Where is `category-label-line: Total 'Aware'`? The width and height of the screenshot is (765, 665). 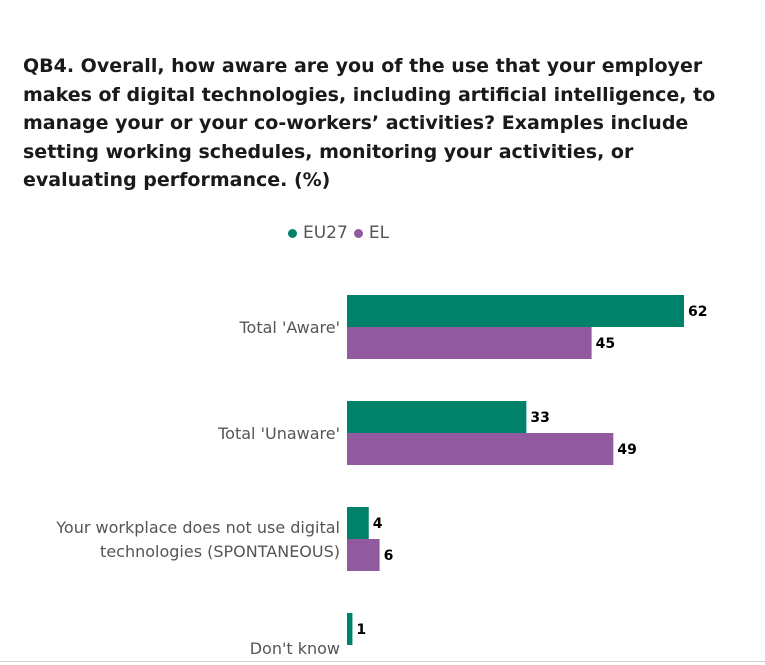
category-label-line: Total 'Aware' is located at coordinates (289, 327).